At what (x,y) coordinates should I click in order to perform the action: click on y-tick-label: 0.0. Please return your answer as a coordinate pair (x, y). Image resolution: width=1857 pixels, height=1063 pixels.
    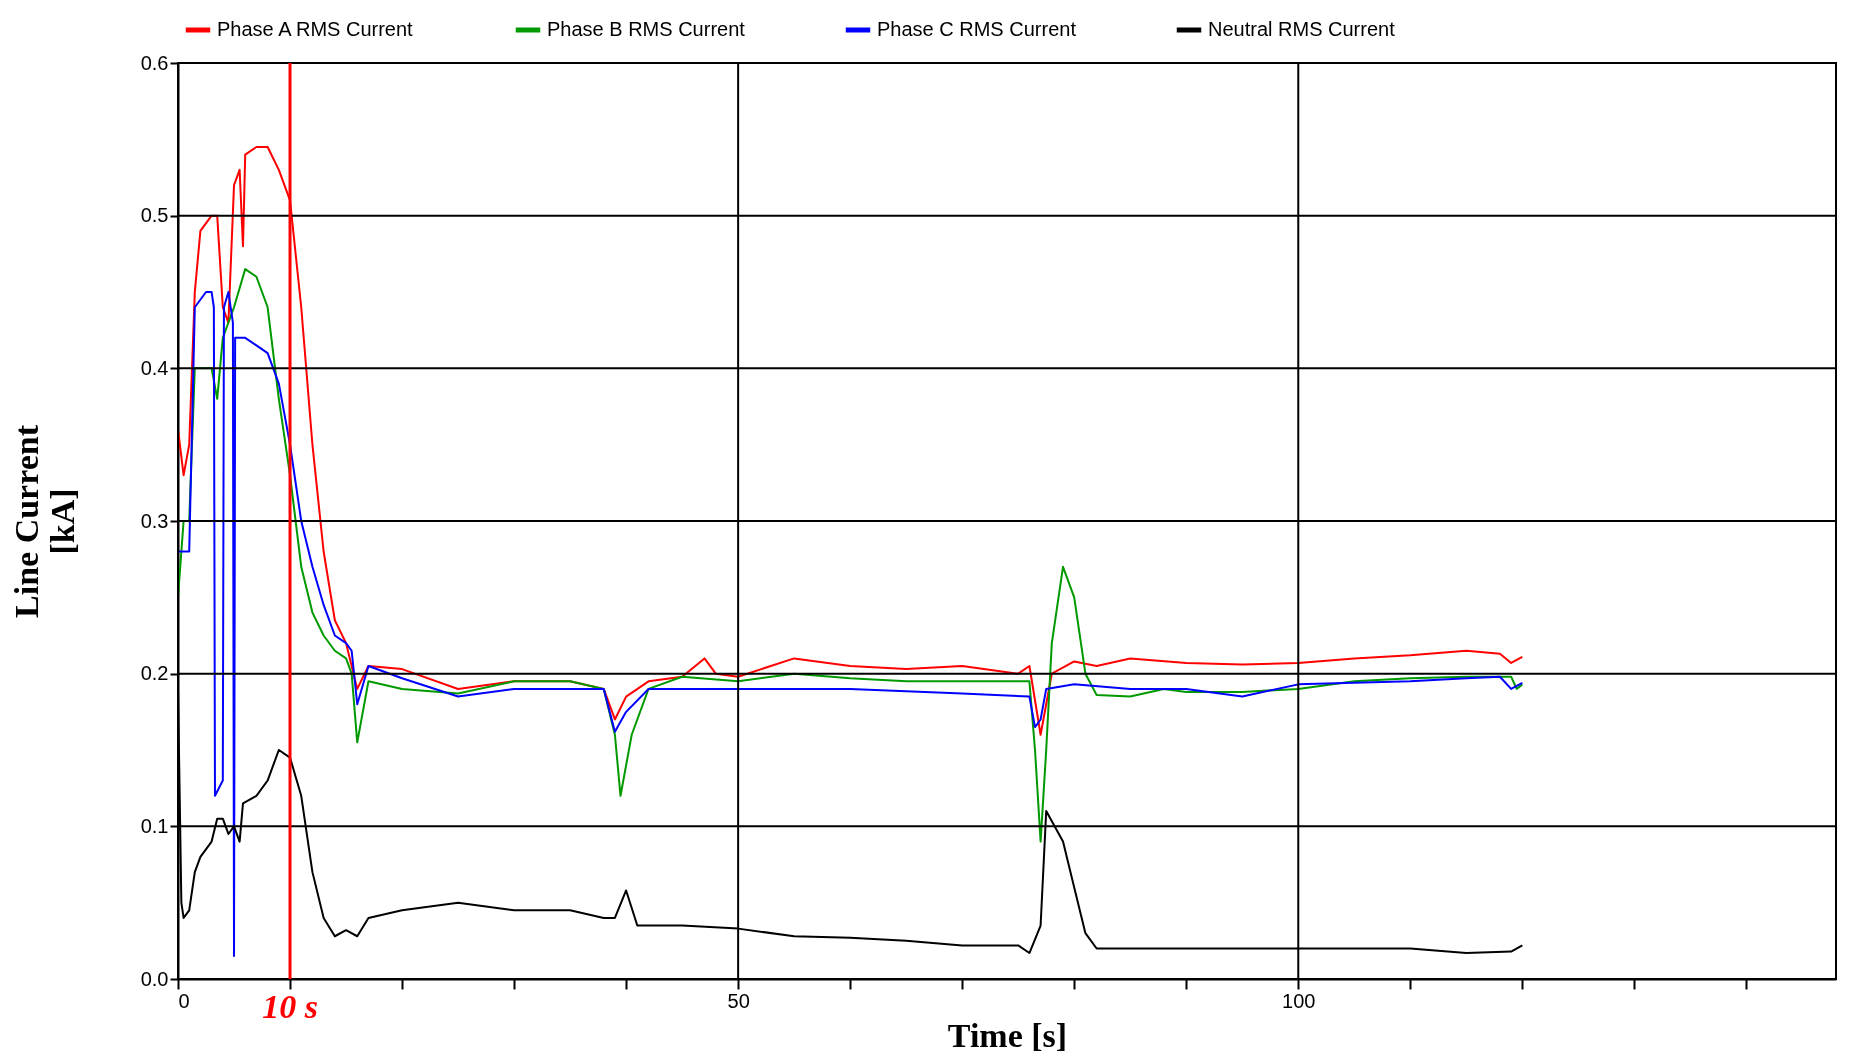
    Looking at the image, I should click on (154, 978).